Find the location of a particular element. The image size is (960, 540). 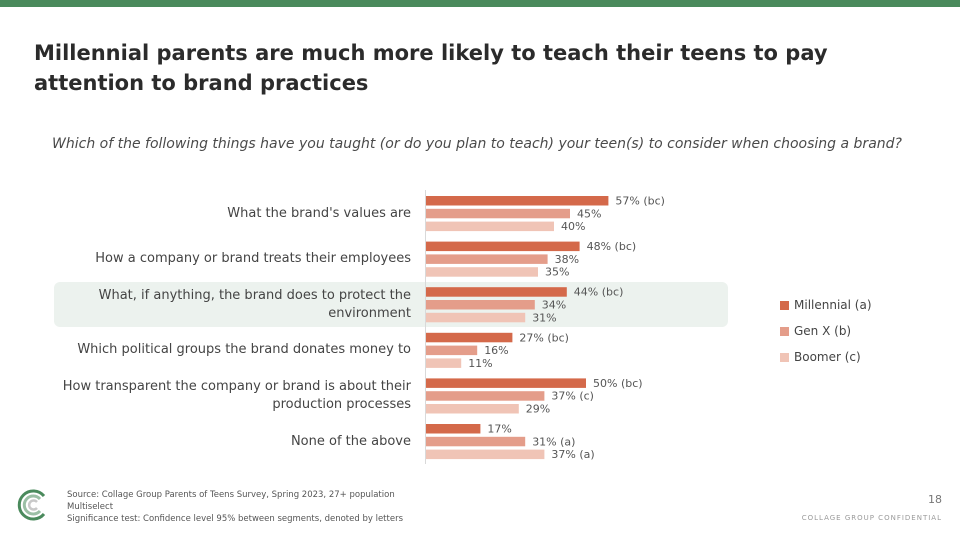

legend-item: Gen X (b) is located at coordinates (826, 331).